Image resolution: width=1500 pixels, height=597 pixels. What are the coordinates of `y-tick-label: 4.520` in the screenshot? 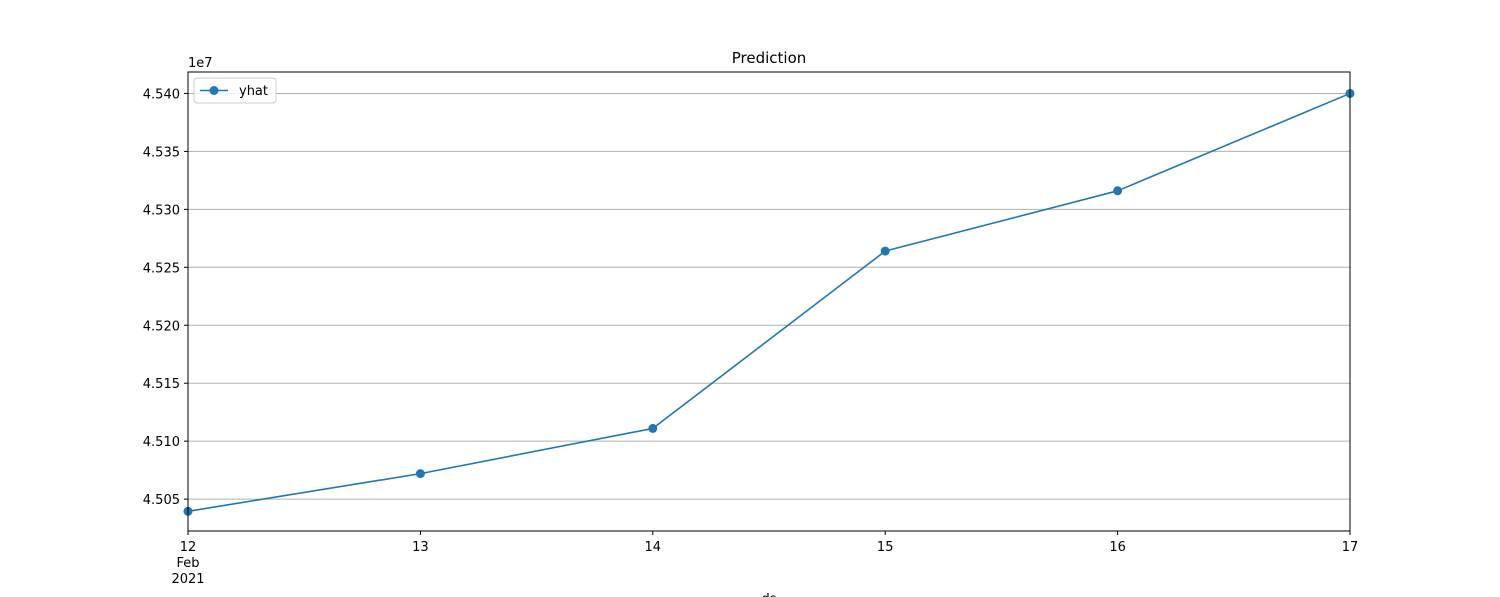 It's located at (161, 326).